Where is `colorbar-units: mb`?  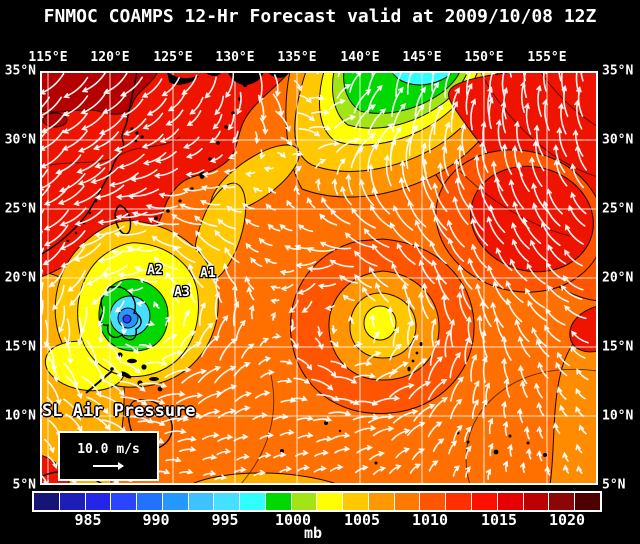
colorbar-units: mb is located at coordinates (313, 533).